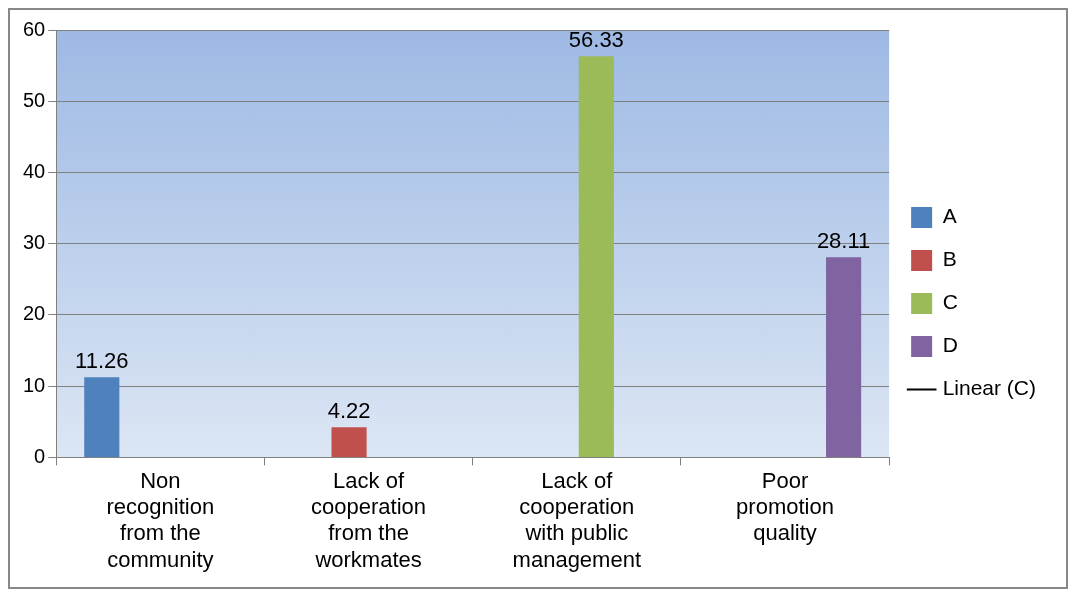  What do you see at coordinates (989, 388) in the screenshot?
I see `legend-label: Linear (C)` at bounding box center [989, 388].